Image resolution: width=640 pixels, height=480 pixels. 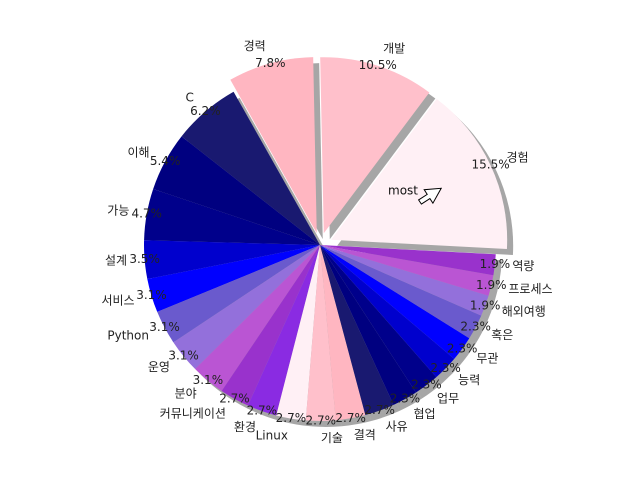 What do you see at coordinates (139, 153) in the screenshot?
I see `slice-label: 이해` at bounding box center [139, 153].